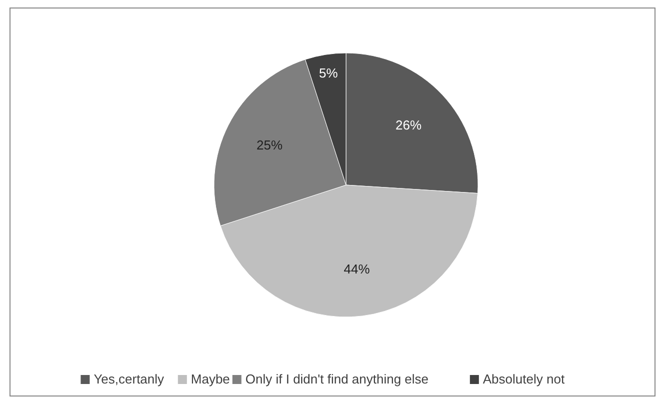  I want to click on legend-label: Yes,certanly, so click(129, 378).